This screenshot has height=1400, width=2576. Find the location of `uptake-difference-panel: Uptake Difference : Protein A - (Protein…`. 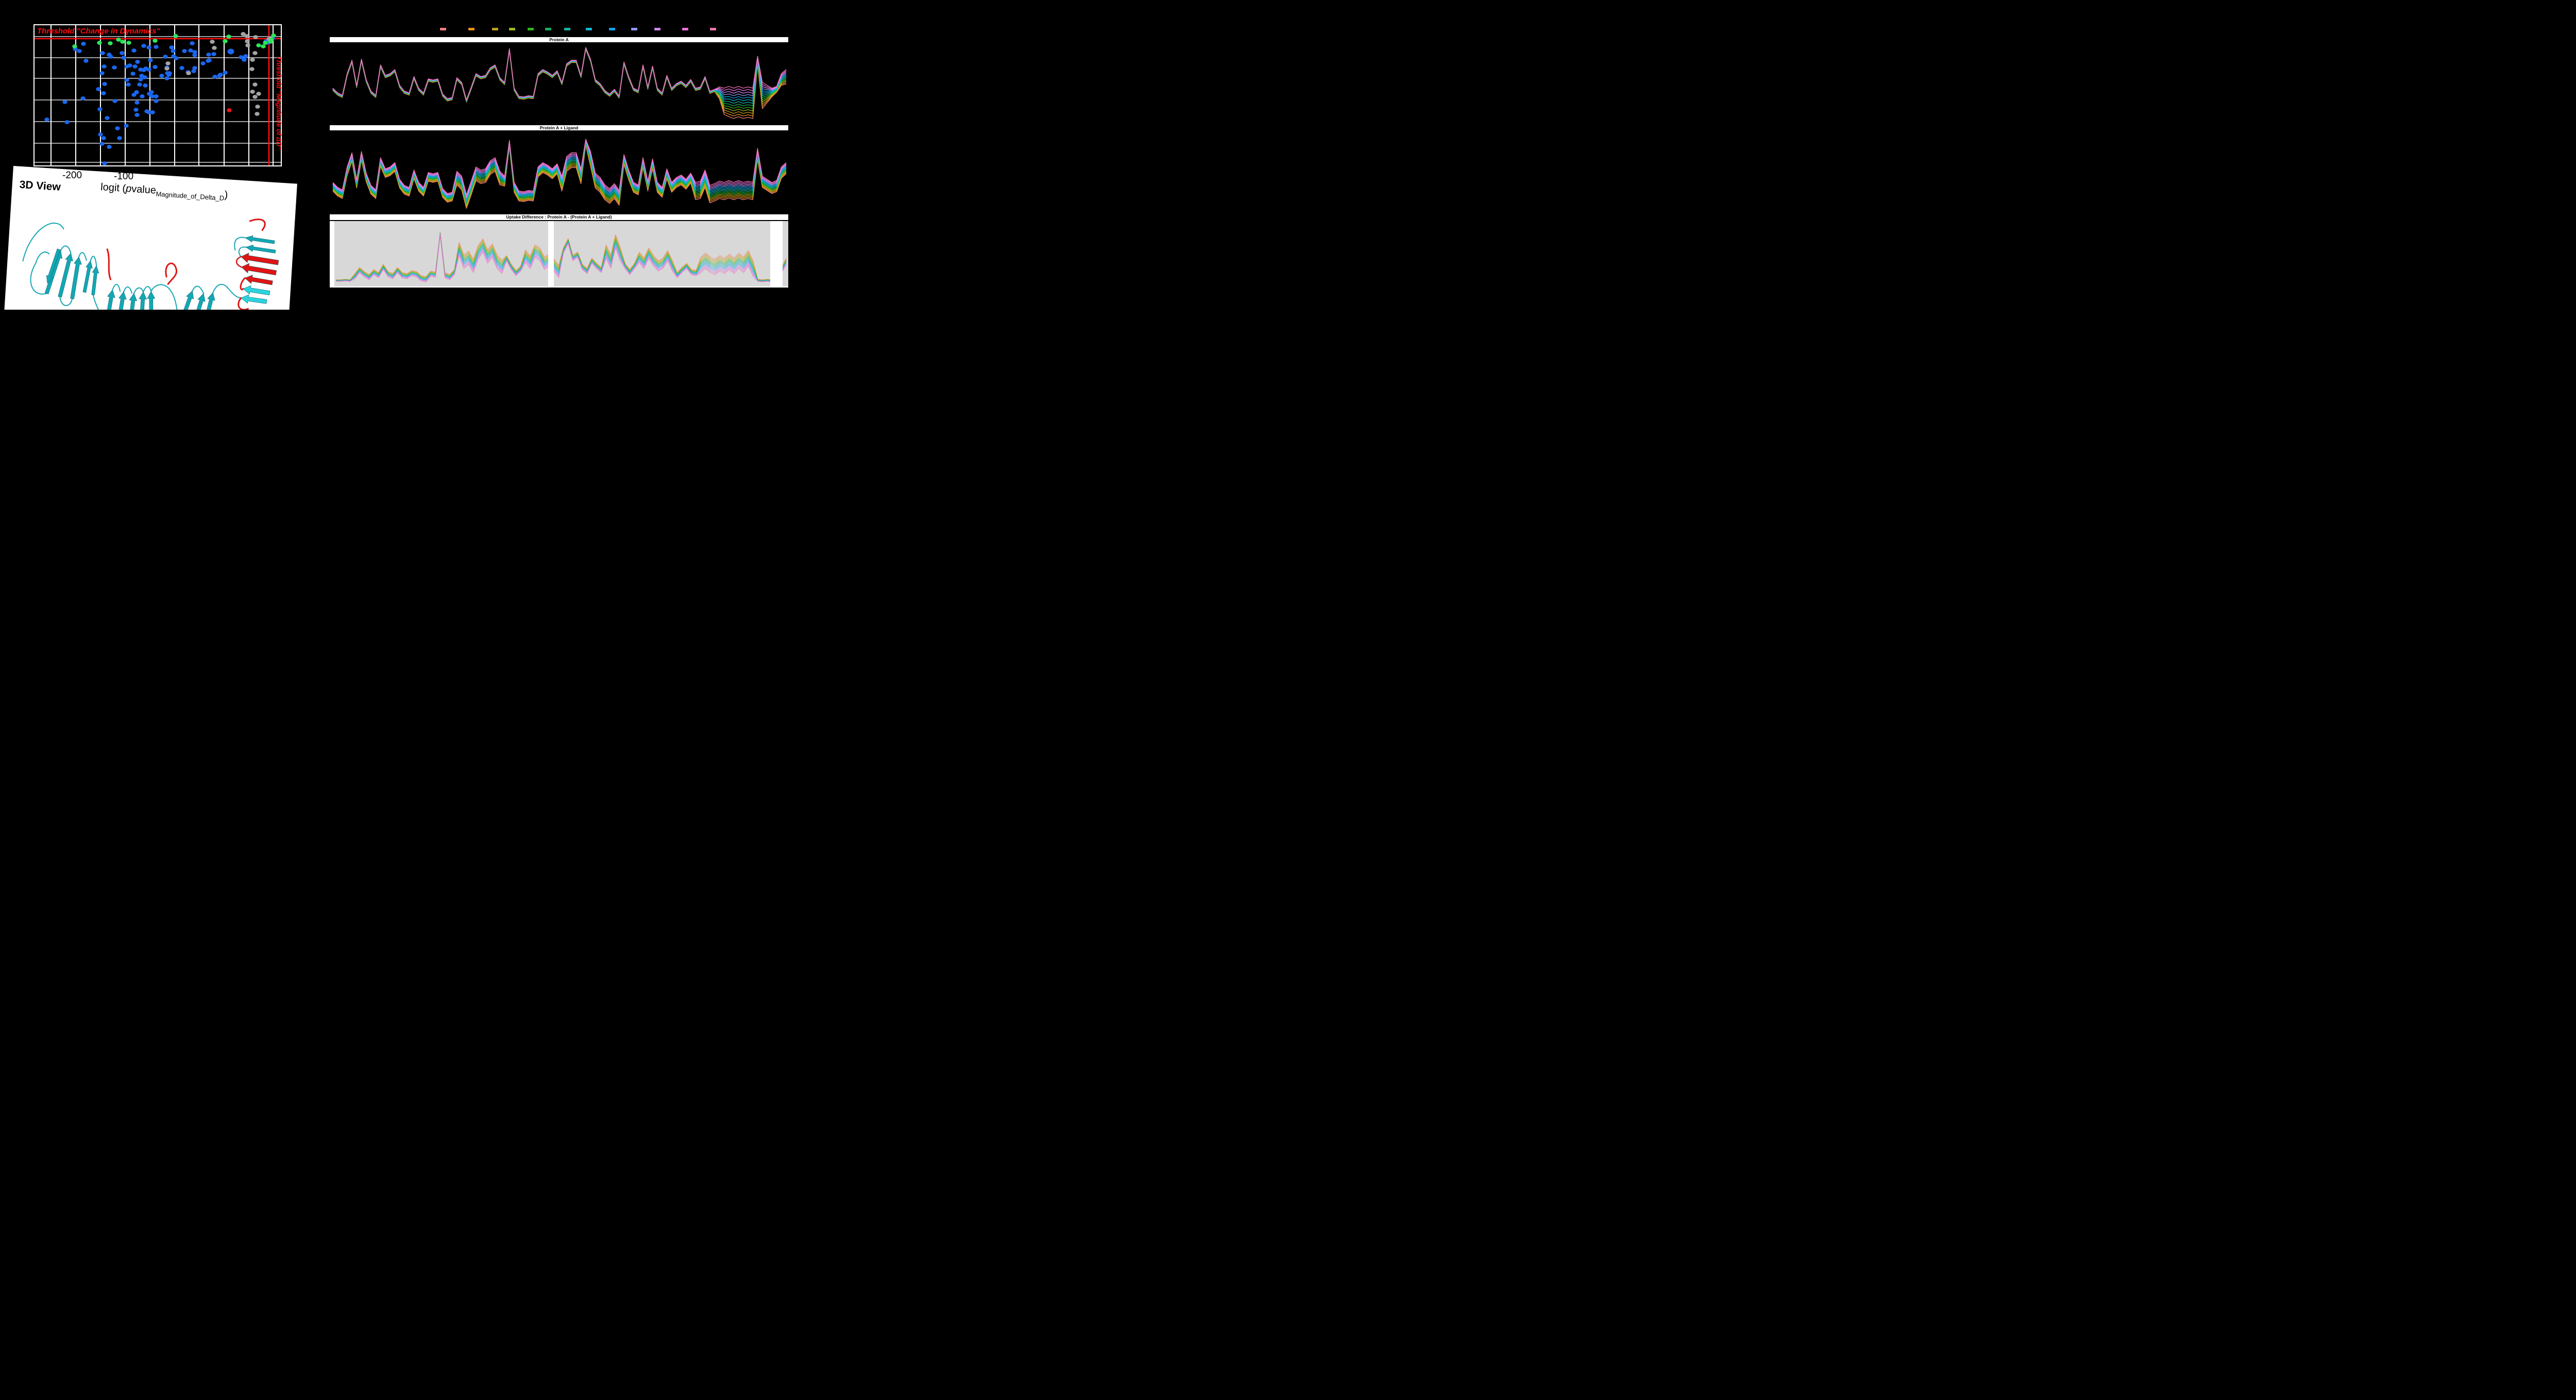

uptake-difference-panel: Uptake Difference : Protein A - (Protein… is located at coordinates (559, 251).